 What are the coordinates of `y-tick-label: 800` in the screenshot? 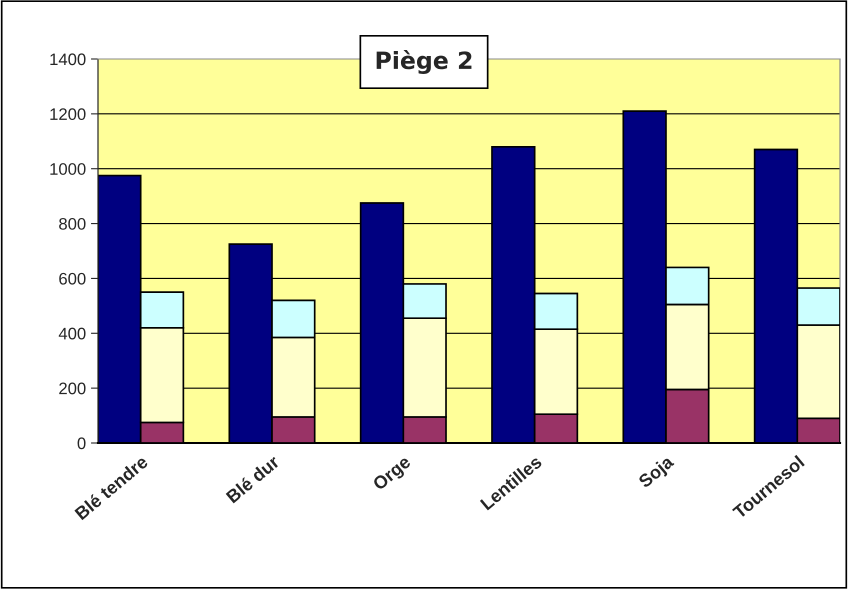 It's located at (72, 224).